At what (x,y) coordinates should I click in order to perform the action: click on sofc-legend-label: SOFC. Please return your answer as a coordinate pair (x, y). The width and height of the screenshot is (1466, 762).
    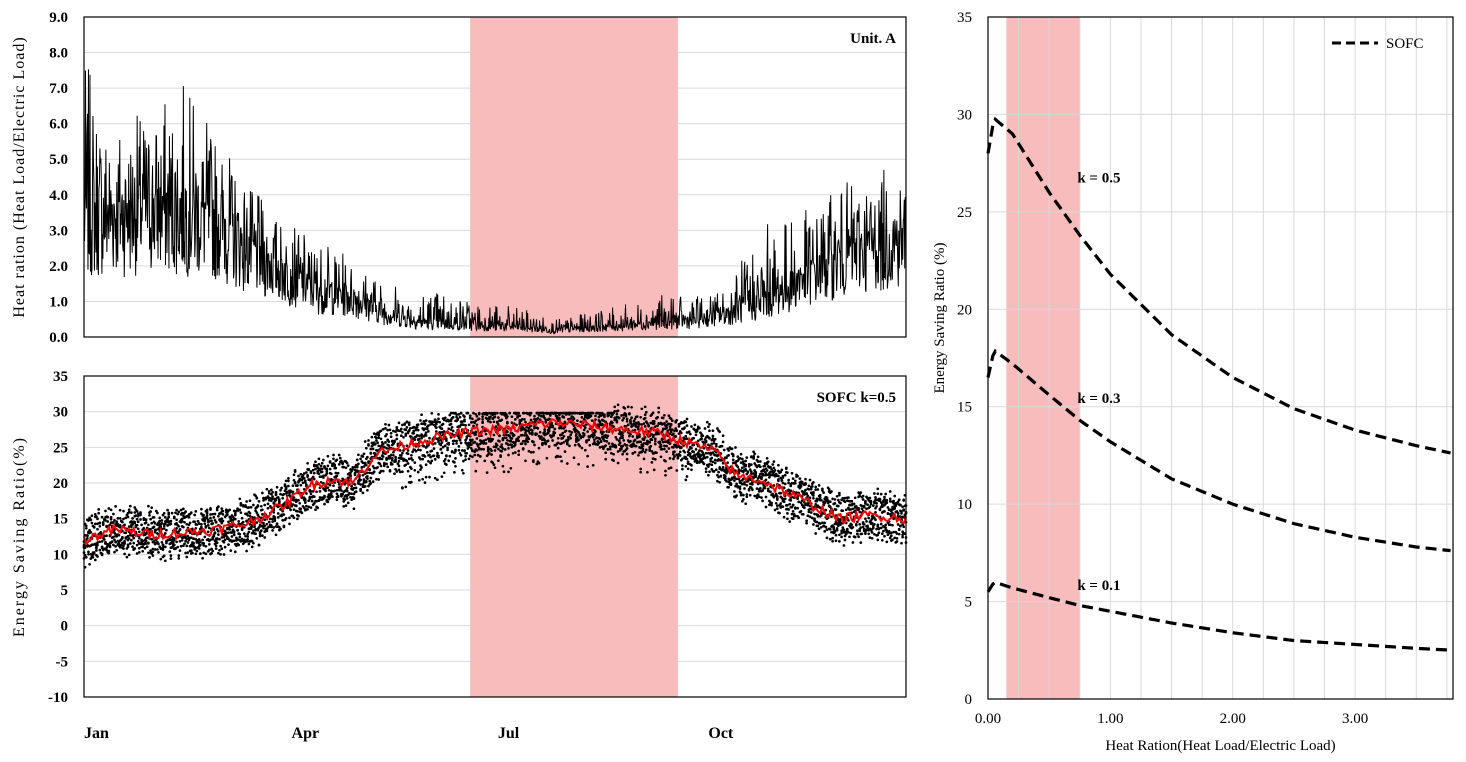
    Looking at the image, I should click on (1405, 44).